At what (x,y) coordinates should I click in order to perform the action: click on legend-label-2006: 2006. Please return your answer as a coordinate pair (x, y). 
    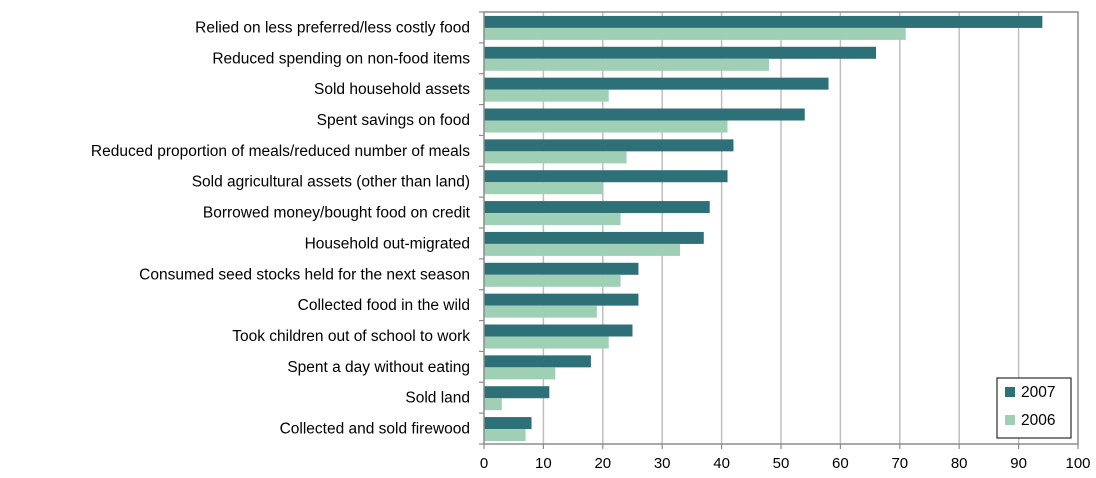
    Looking at the image, I should click on (1038, 420).